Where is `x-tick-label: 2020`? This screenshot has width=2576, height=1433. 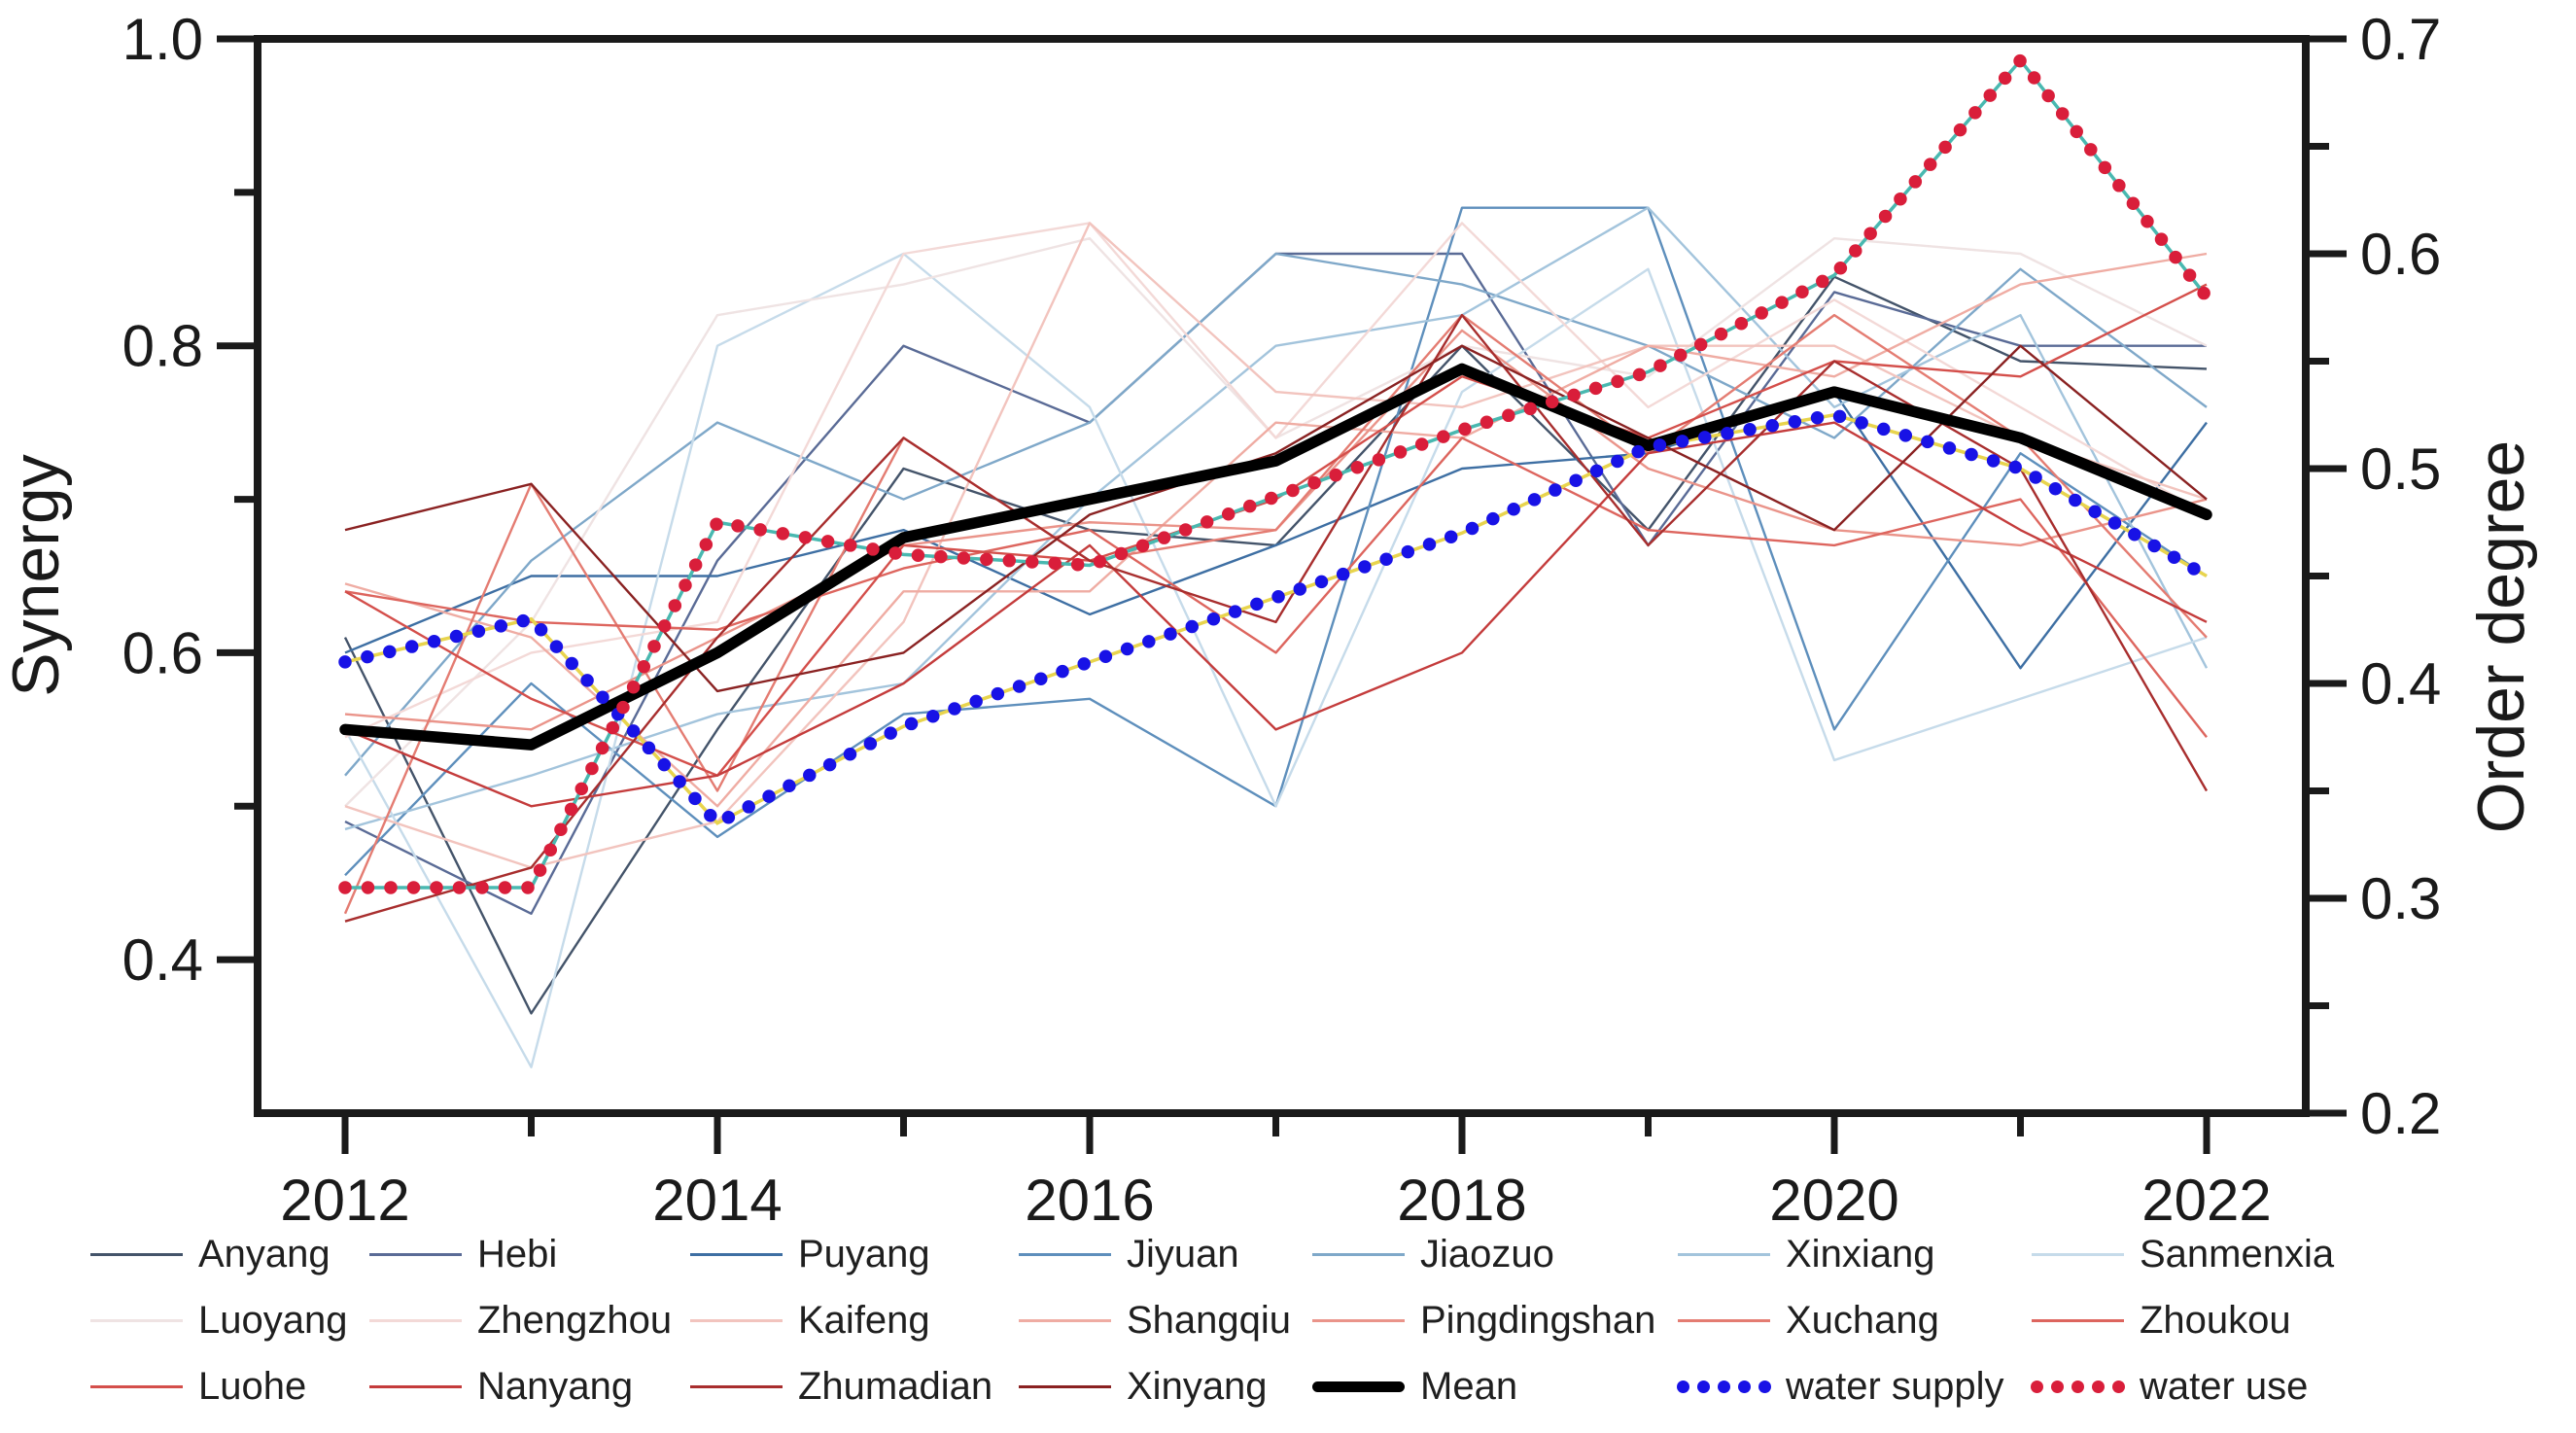 x-tick-label: 2020 is located at coordinates (1833, 1200).